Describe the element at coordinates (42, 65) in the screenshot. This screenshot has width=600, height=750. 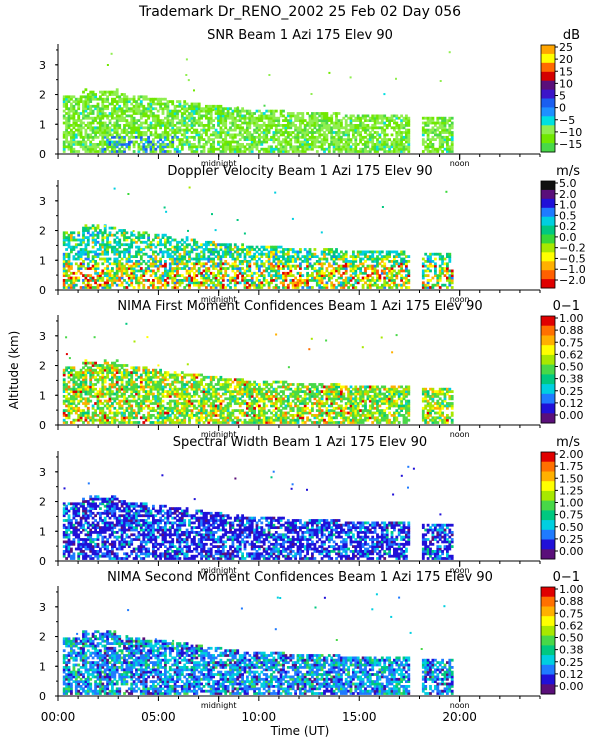
I see `y-tick-label: 3` at that location.